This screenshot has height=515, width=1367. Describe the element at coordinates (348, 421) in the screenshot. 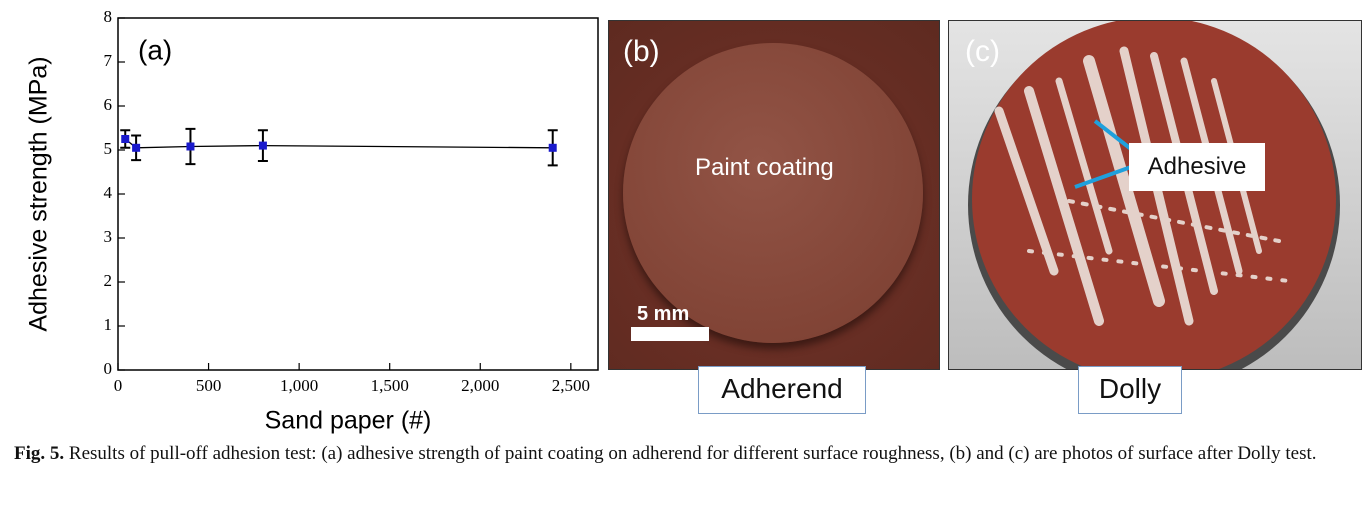

I see `x-axis-label: Sand paper (#)` at that location.